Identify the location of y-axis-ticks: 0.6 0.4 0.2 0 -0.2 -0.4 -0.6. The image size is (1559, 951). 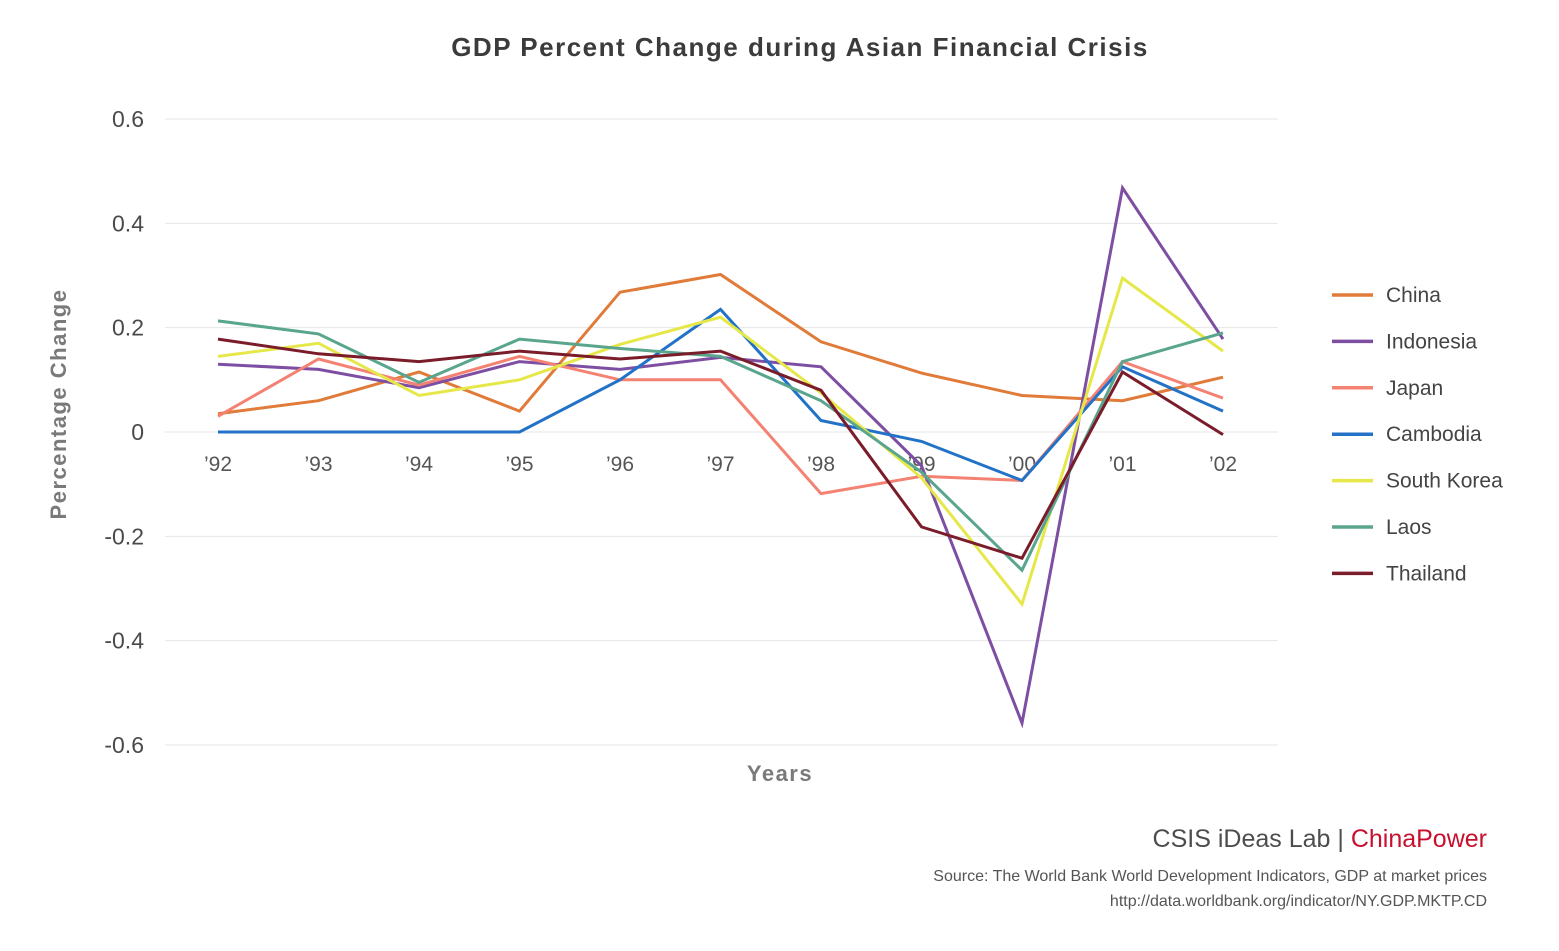
(124, 432).